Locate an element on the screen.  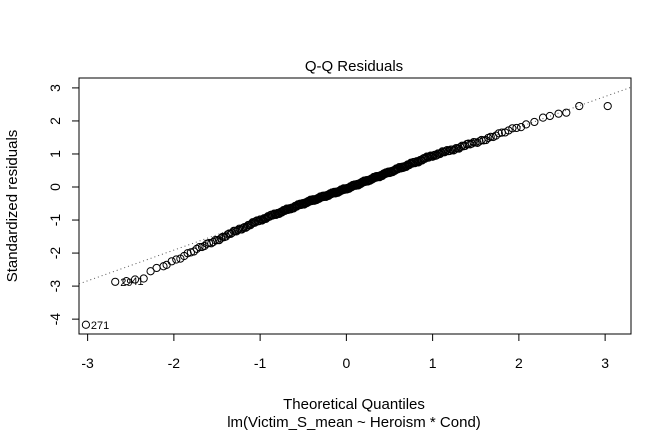
chart-title: Q-Q Residuals is located at coordinates (354, 66).